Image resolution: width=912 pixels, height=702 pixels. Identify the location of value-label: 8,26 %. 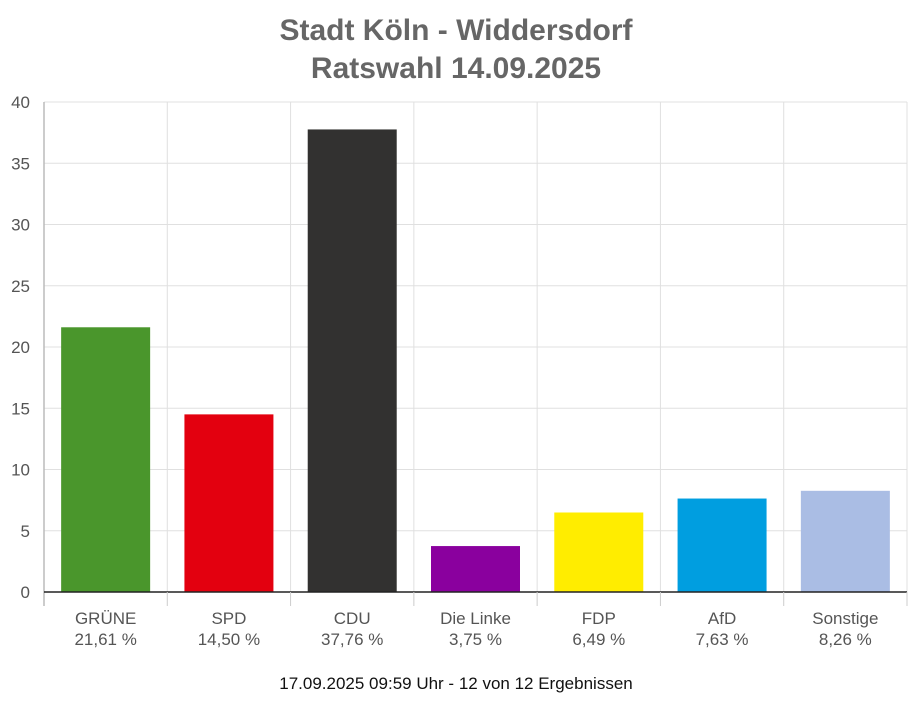
(845, 639).